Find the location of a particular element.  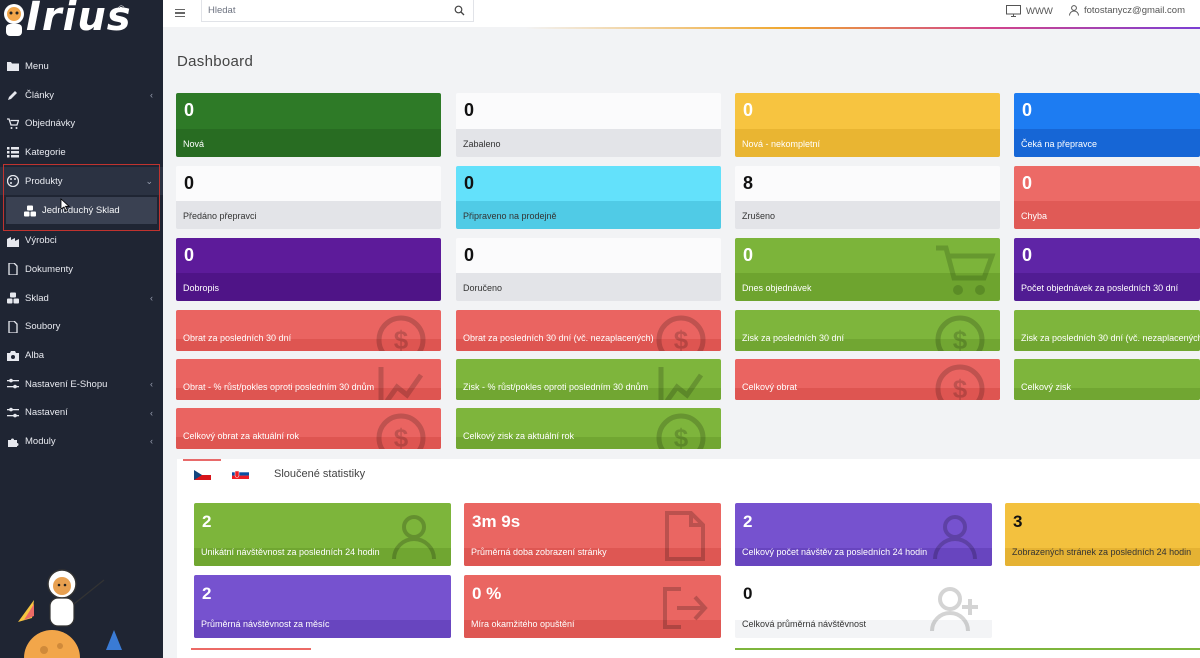

tile-nova-nekompletni: 0 Nová - nekompletní is located at coordinates (867, 125).